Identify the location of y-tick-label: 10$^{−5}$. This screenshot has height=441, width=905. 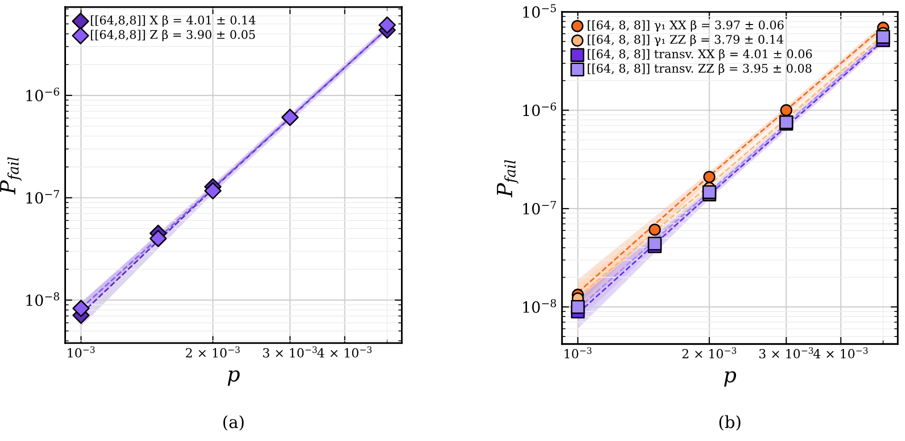
(539, 11).